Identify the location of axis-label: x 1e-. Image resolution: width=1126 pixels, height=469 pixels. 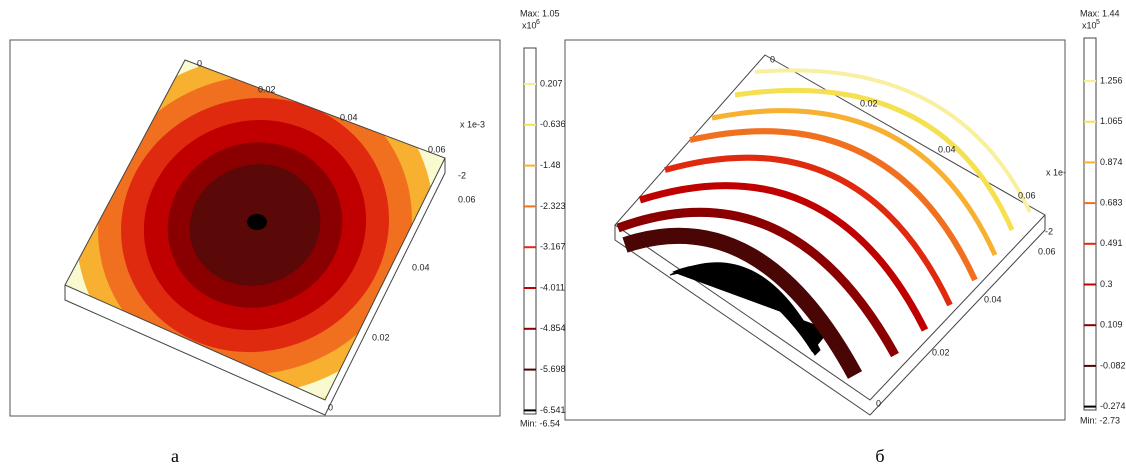
(1056, 172).